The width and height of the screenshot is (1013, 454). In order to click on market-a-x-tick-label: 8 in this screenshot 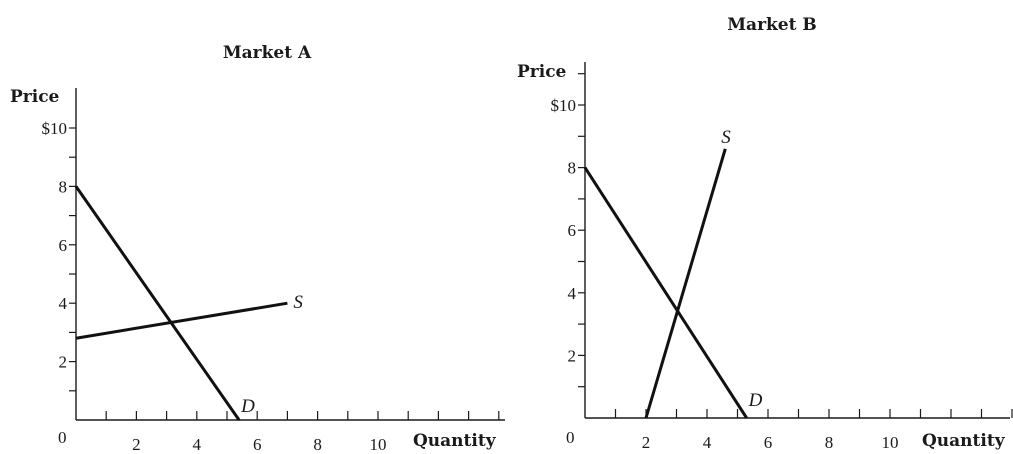, I will do `click(317, 444)`.